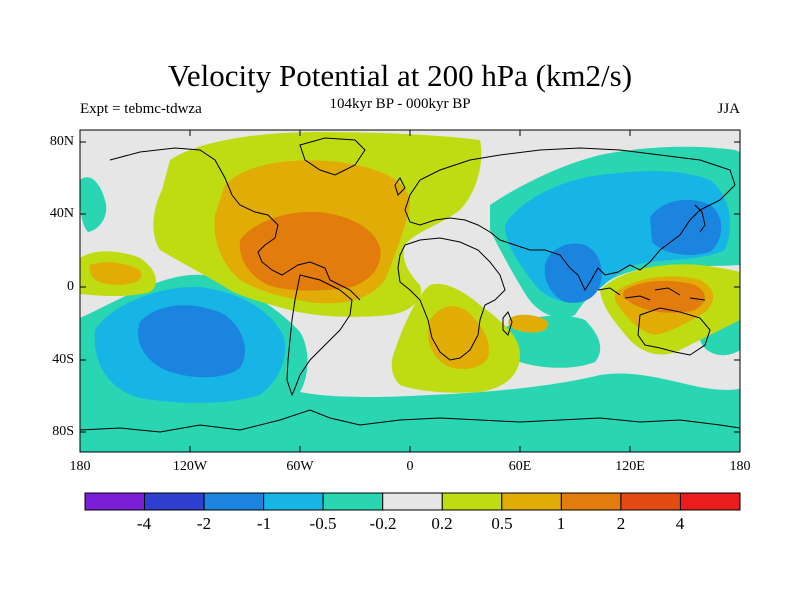 The height and width of the screenshot is (600, 800). What do you see at coordinates (528, 323) in the screenshot?
I see `contour-pos05-madagascar` at bounding box center [528, 323].